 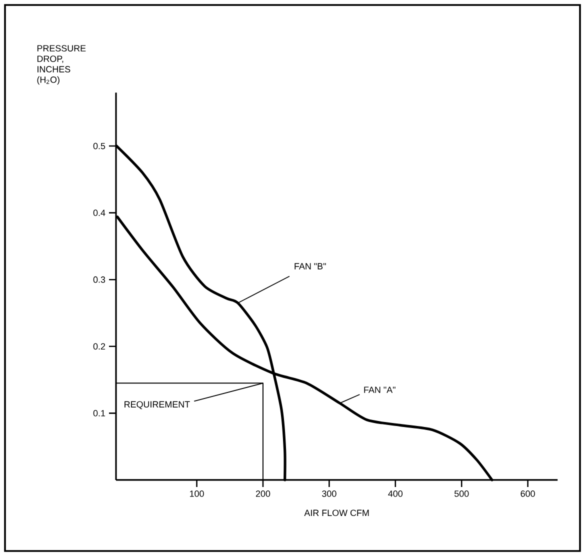 I want to click on y-tick-label: 0.1, so click(x=99, y=413).